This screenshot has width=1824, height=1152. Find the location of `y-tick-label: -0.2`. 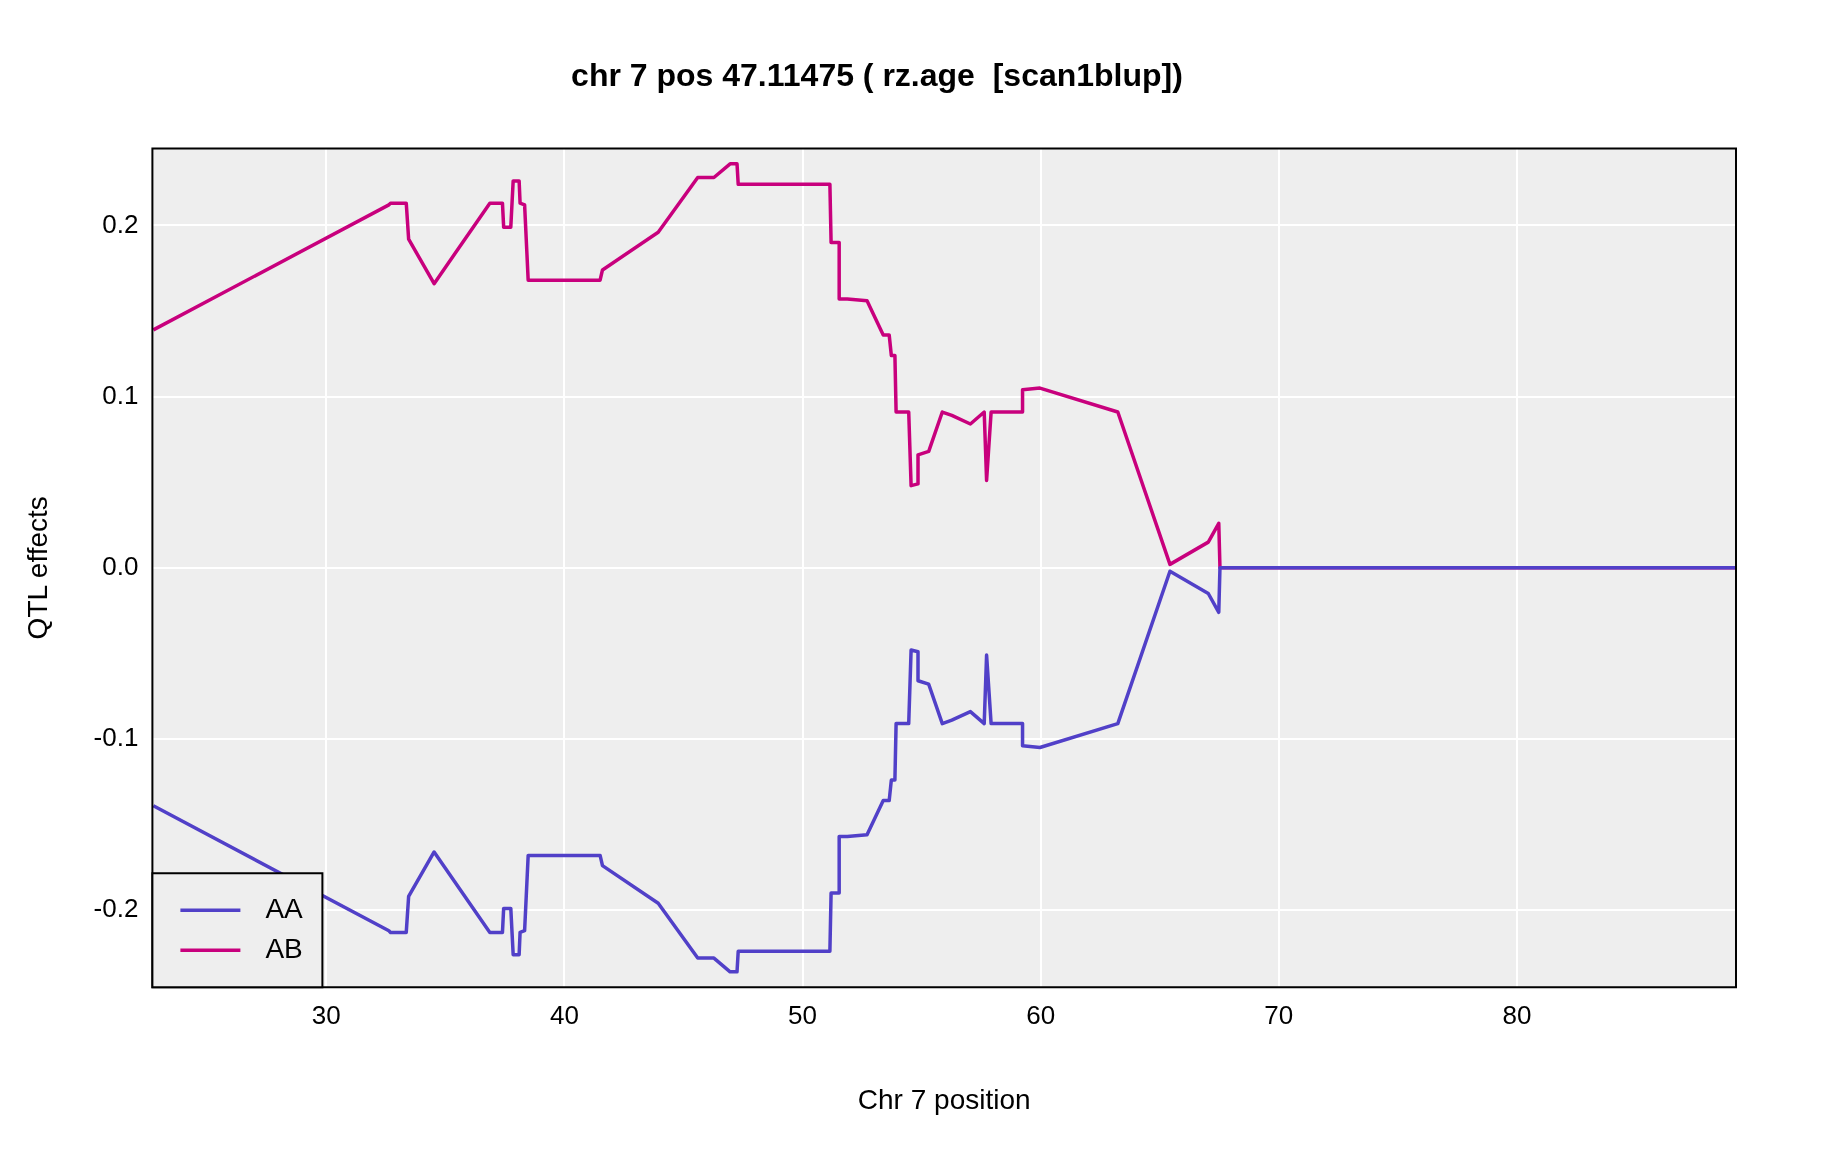

y-tick-label: -0.2 is located at coordinates (116, 908).